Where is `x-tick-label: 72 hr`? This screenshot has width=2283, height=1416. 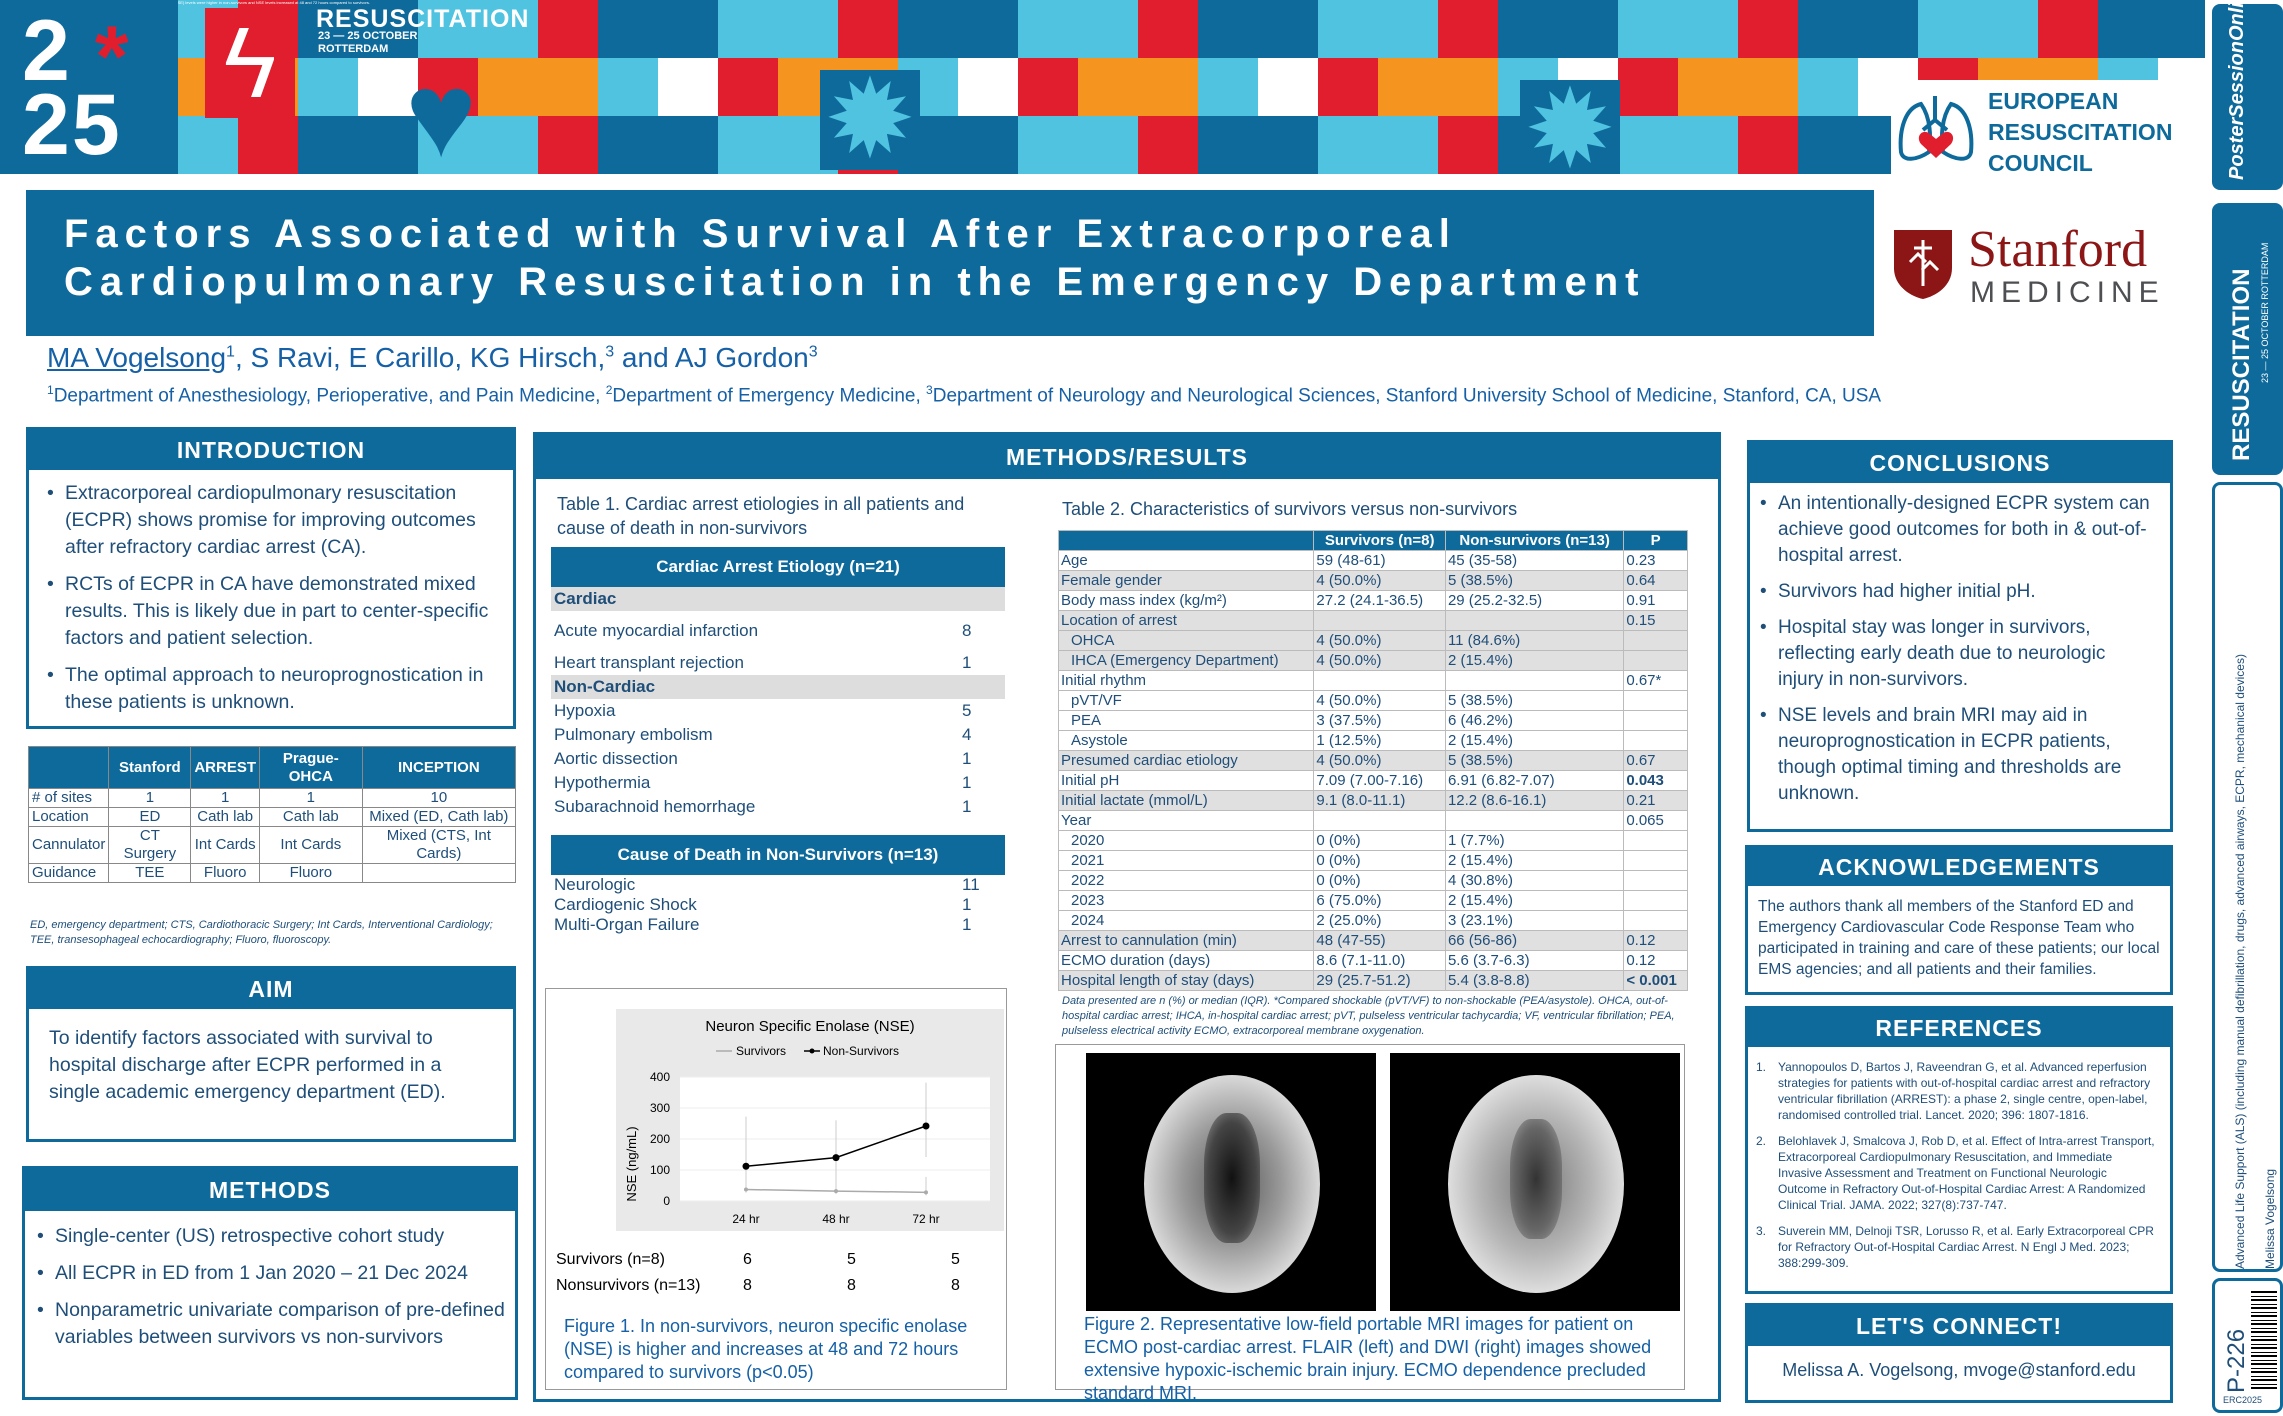 x-tick-label: 72 hr is located at coordinates (925, 1219).